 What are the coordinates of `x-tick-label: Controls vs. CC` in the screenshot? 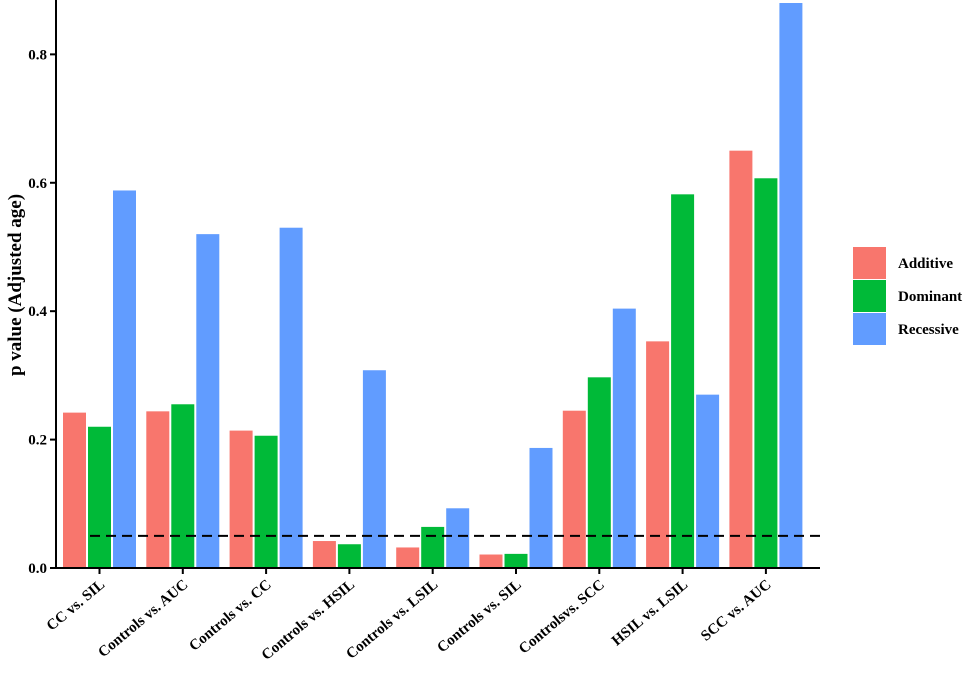 It's located at (230, 616).